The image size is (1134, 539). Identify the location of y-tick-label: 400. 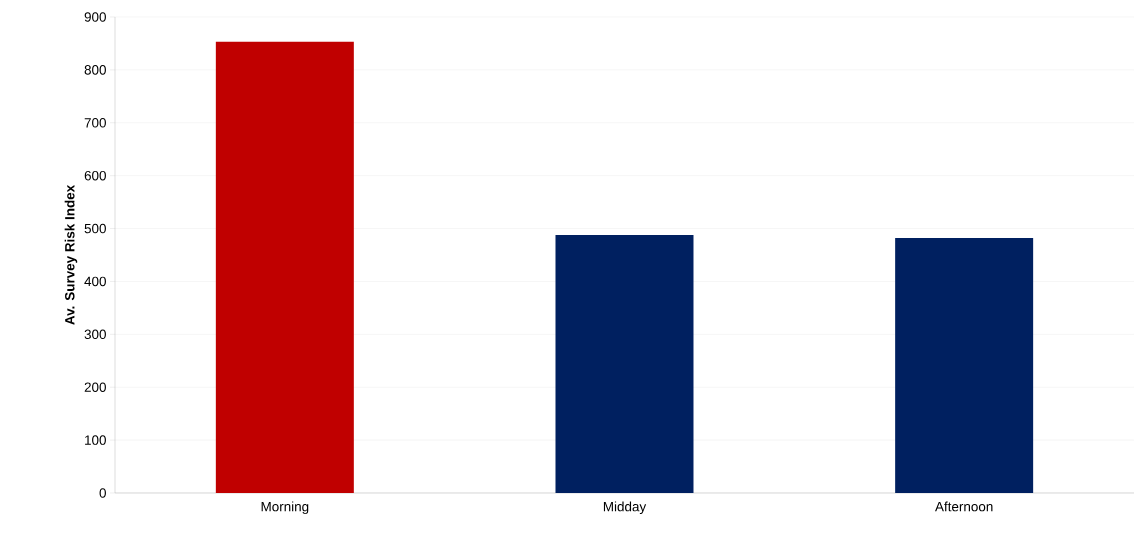
(95, 281).